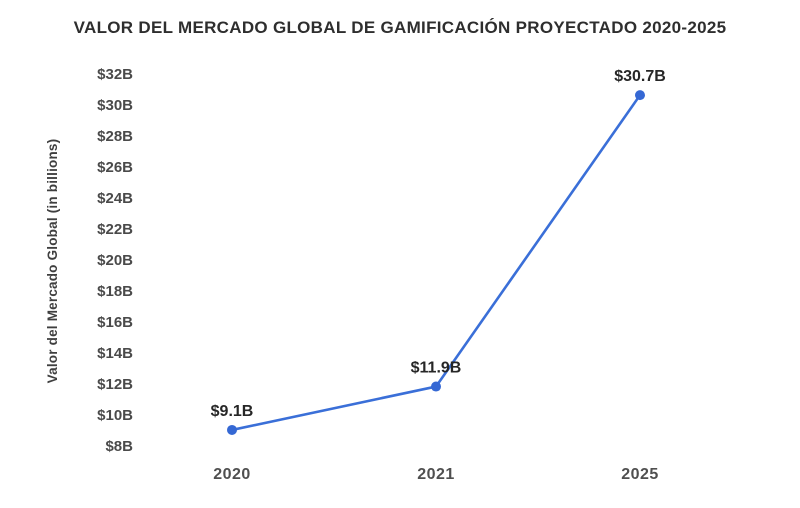  Describe the element at coordinates (115, 74) in the screenshot. I see `y-tick-label: $32B` at that location.